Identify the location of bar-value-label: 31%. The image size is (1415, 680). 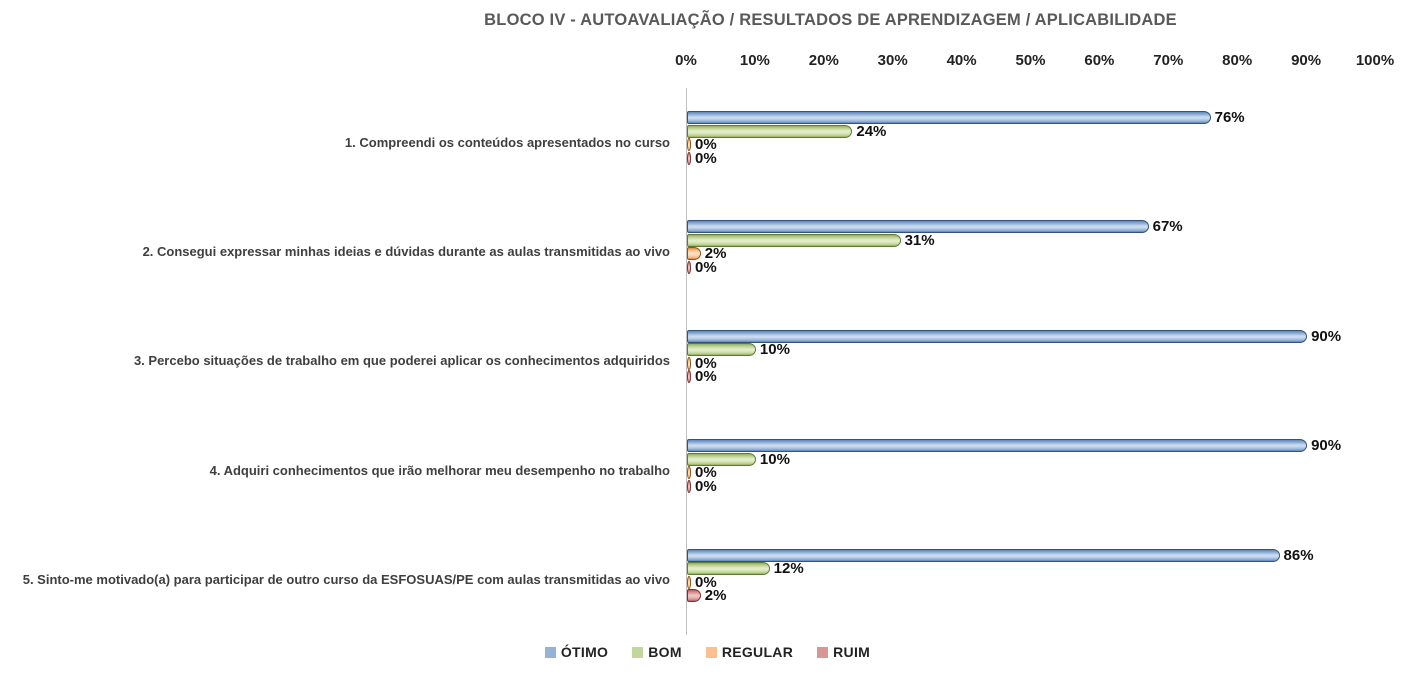
(919, 240).